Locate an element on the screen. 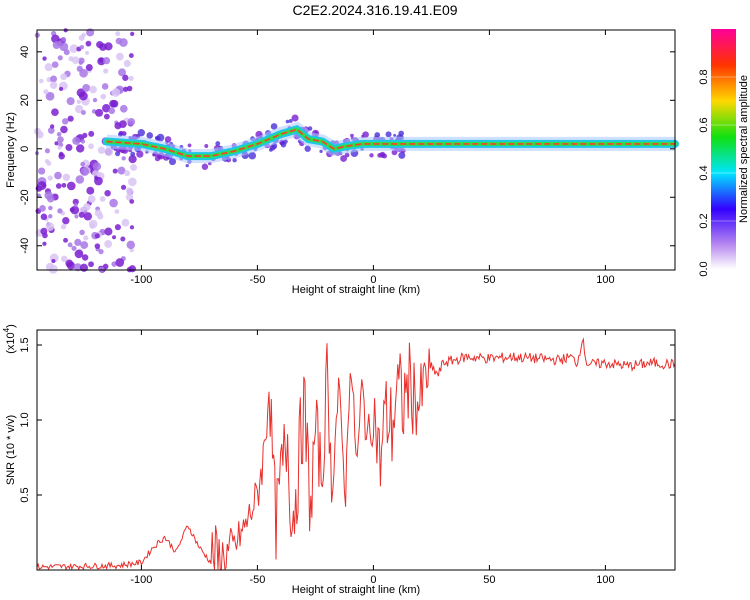  colorbar-tick-label: 0.6 is located at coordinates (704, 124).